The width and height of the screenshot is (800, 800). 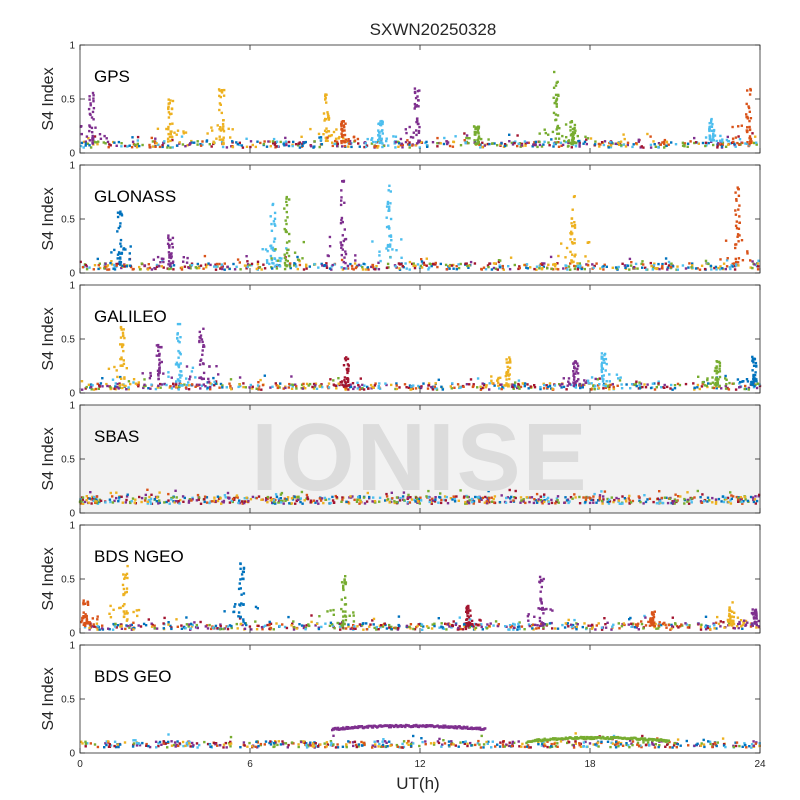 I want to click on panel-label: SBAS, so click(x=116, y=436).